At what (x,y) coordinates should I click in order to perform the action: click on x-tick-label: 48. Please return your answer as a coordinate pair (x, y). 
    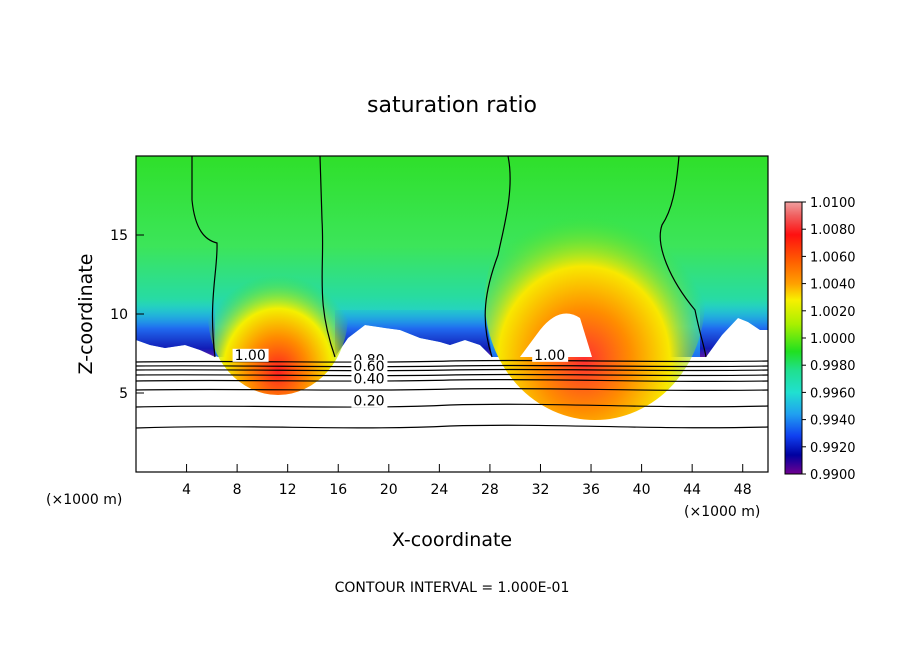
    Looking at the image, I should click on (743, 490).